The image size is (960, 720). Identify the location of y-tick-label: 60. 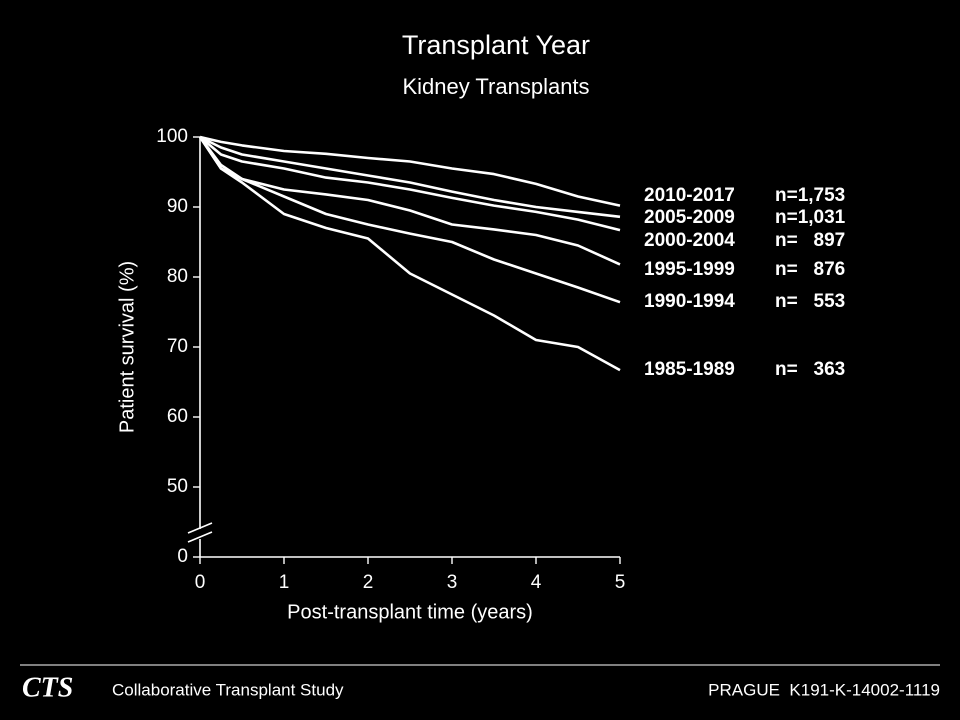
(177, 416).